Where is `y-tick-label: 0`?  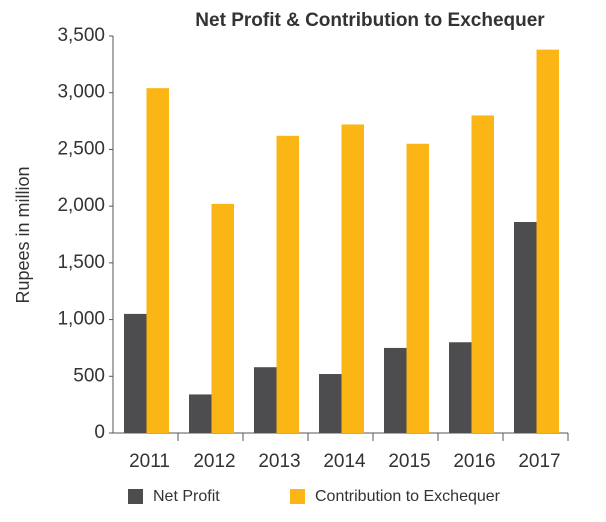
y-tick-label: 0 is located at coordinates (99, 432).